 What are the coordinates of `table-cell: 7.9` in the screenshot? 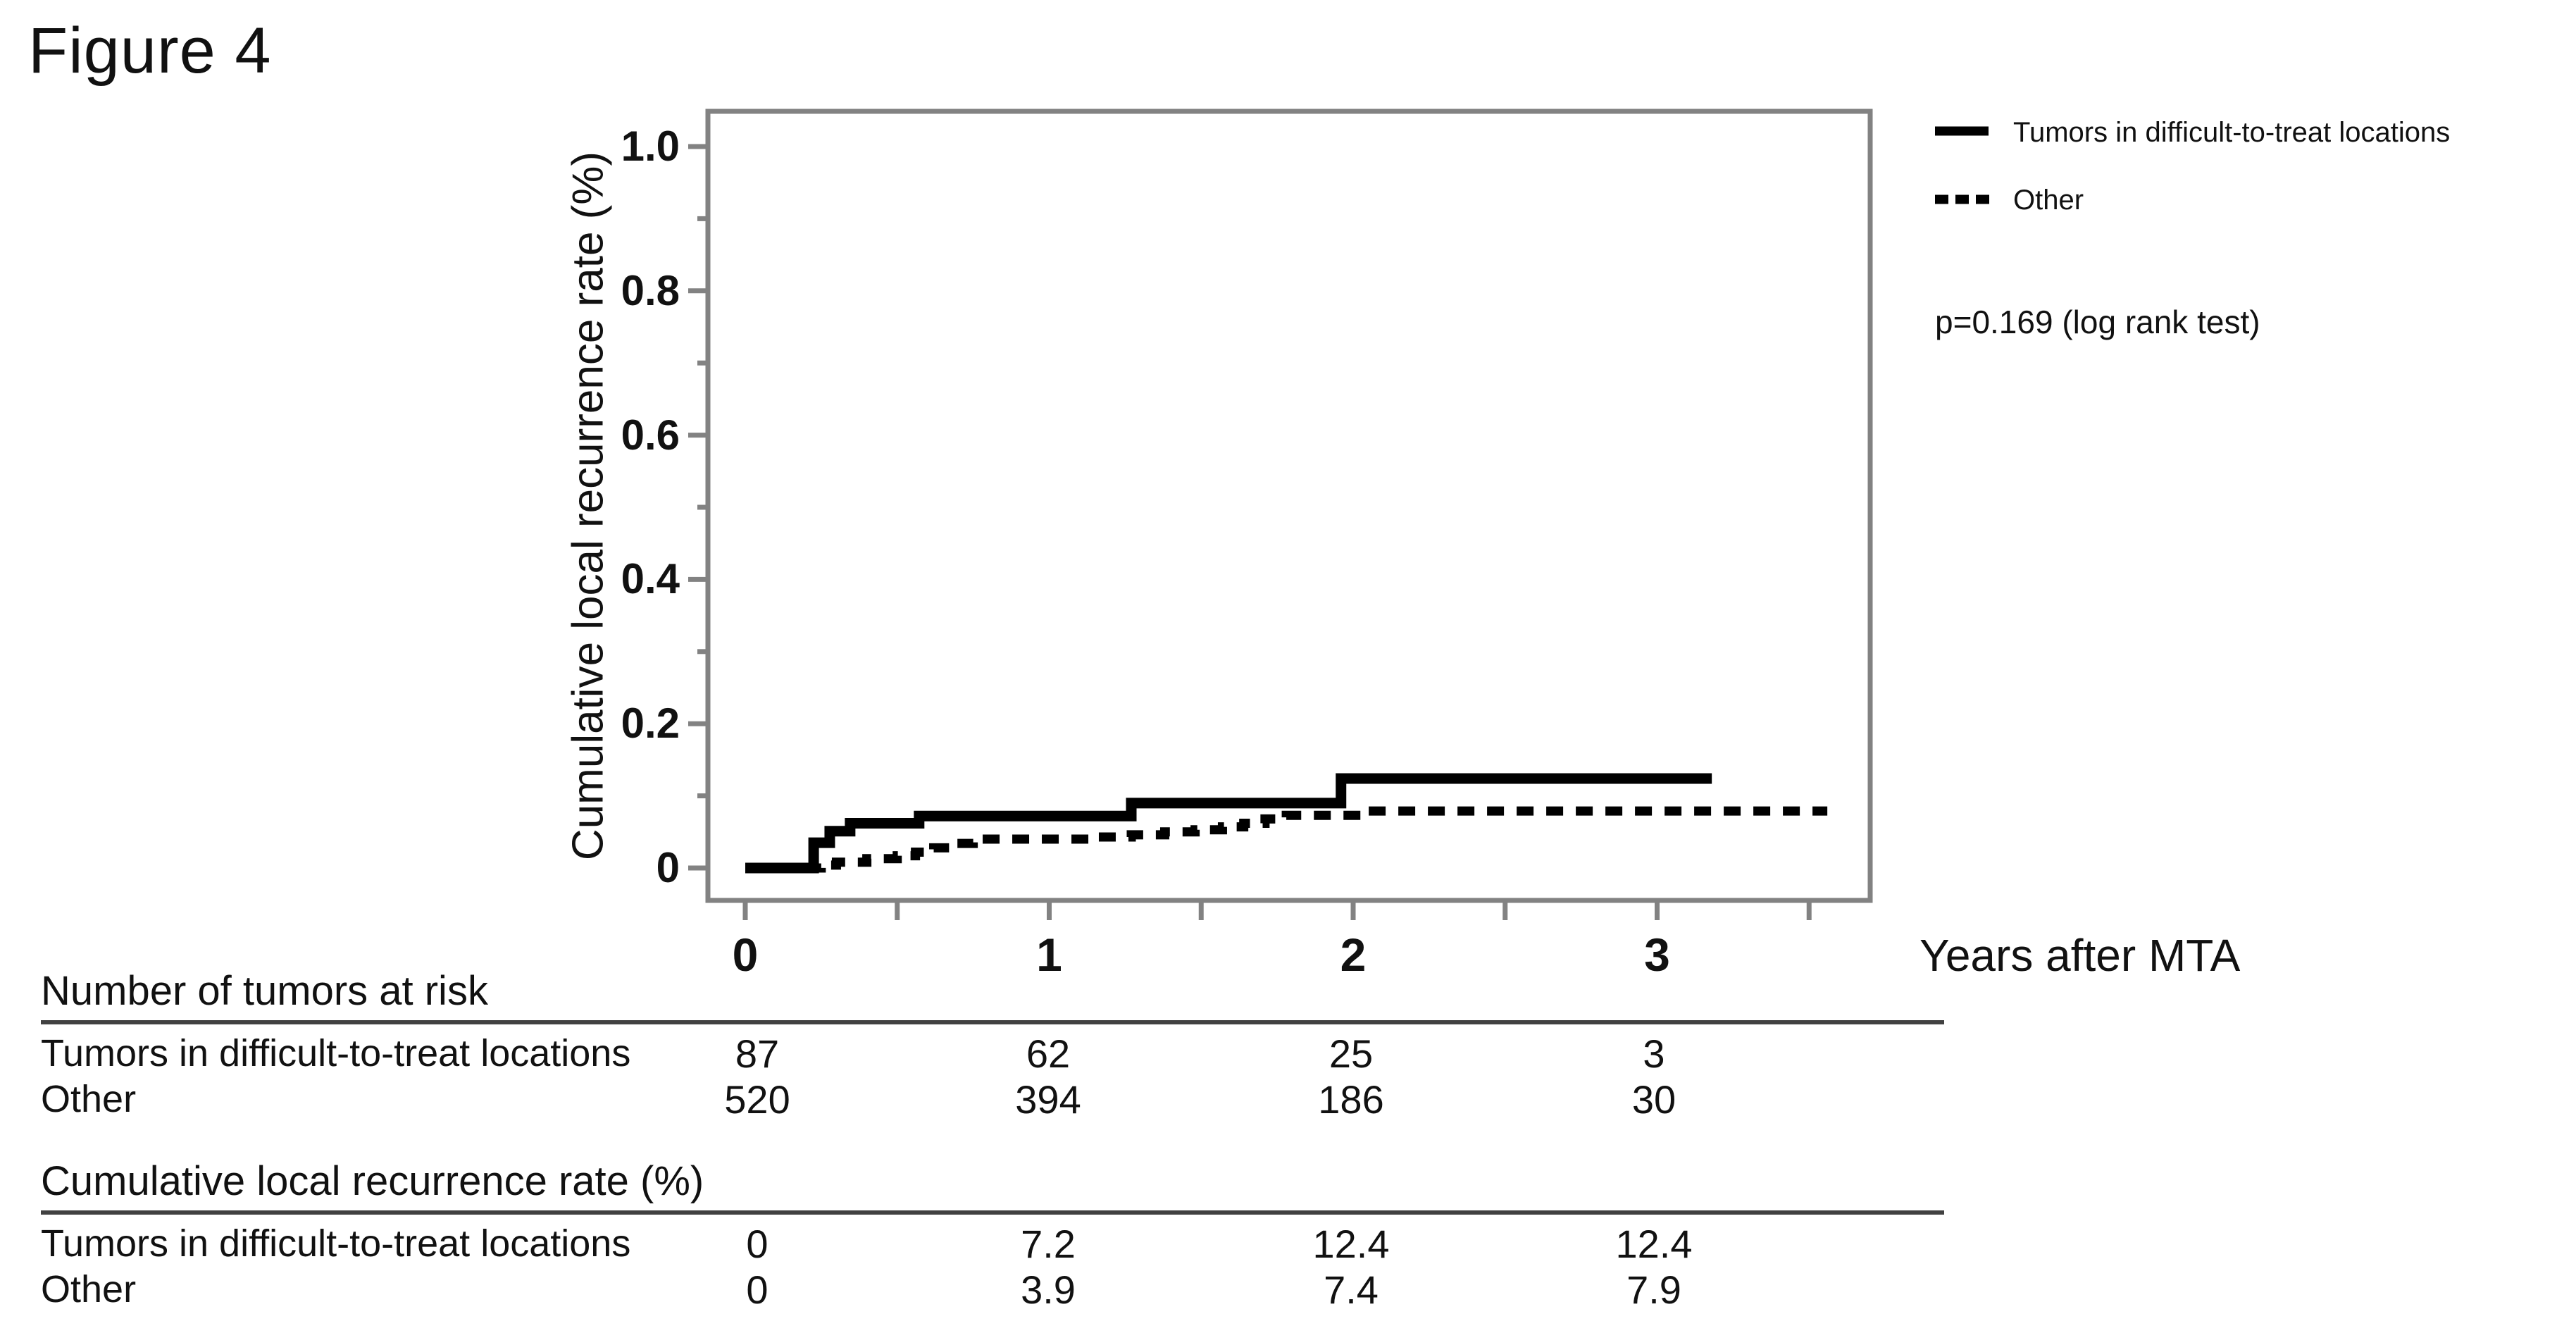 It's located at (1653, 1289).